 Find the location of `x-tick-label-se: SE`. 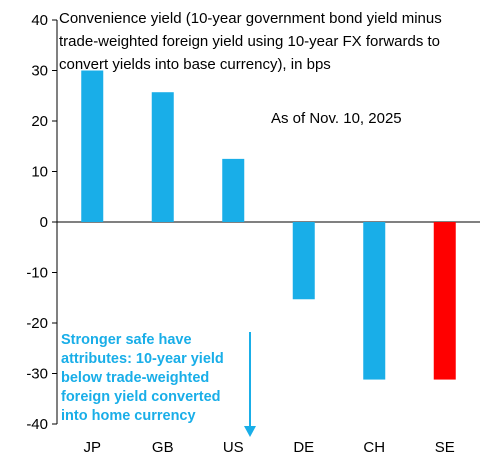

x-tick-label-se: SE is located at coordinates (445, 447).